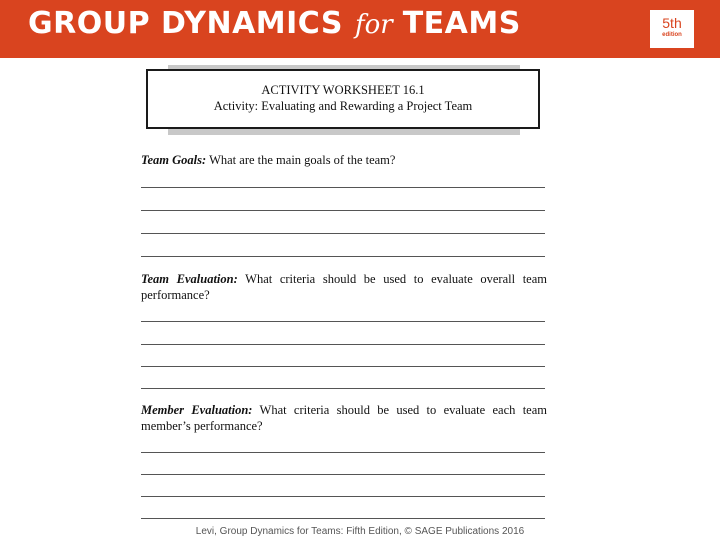 The height and width of the screenshot is (540, 720). I want to click on title-for: for, so click(373, 25).